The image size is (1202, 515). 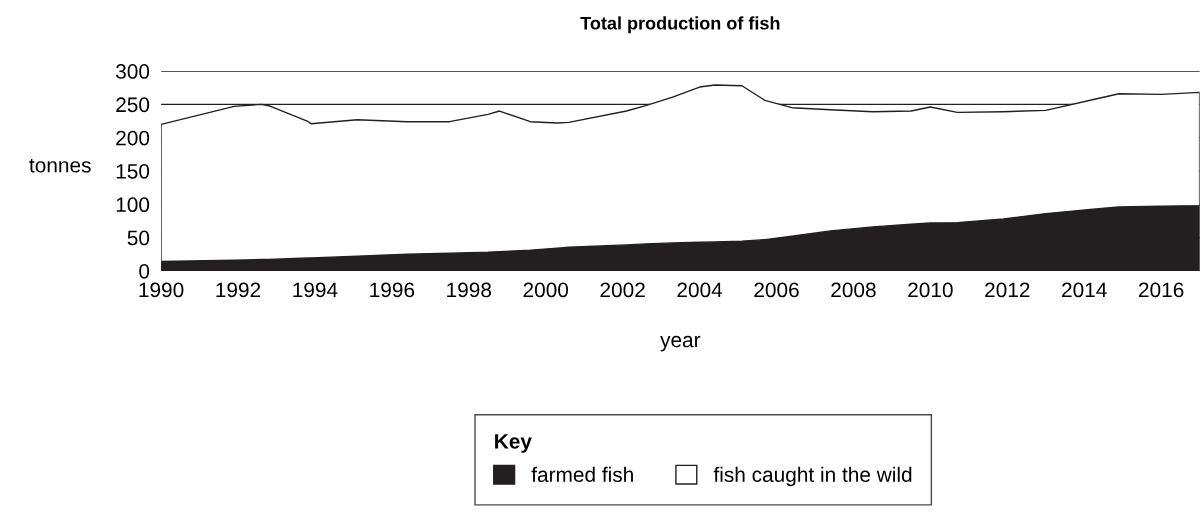 What do you see at coordinates (1161, 290) in the screenshot?
I see `x-tick-label: 2016` at bounding box center [1161, 290].